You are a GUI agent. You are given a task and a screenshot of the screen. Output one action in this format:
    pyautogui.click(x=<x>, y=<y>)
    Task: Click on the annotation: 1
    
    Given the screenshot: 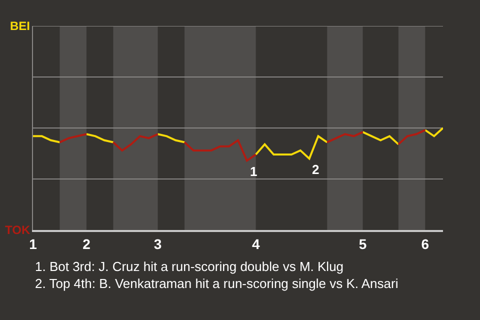 What is the action you would take?
    pyautogui.click(x=254, y=171)
    